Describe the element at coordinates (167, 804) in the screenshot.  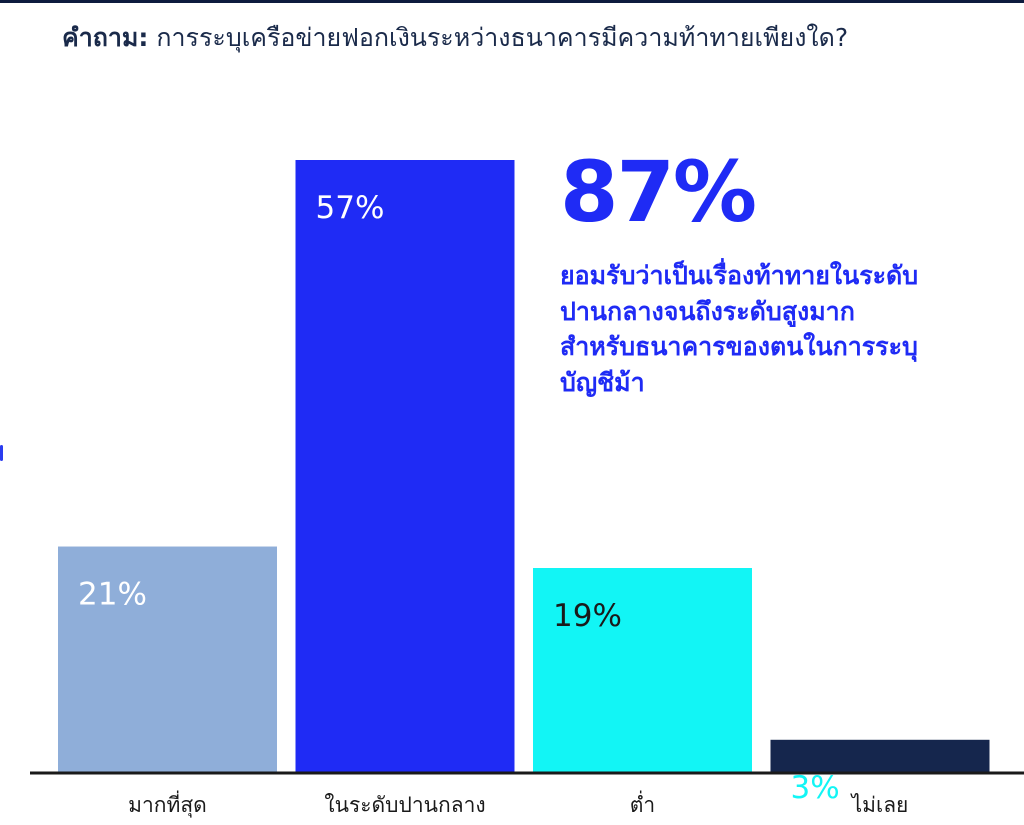
I see `category-label-1: มากที่สุด` at that location.